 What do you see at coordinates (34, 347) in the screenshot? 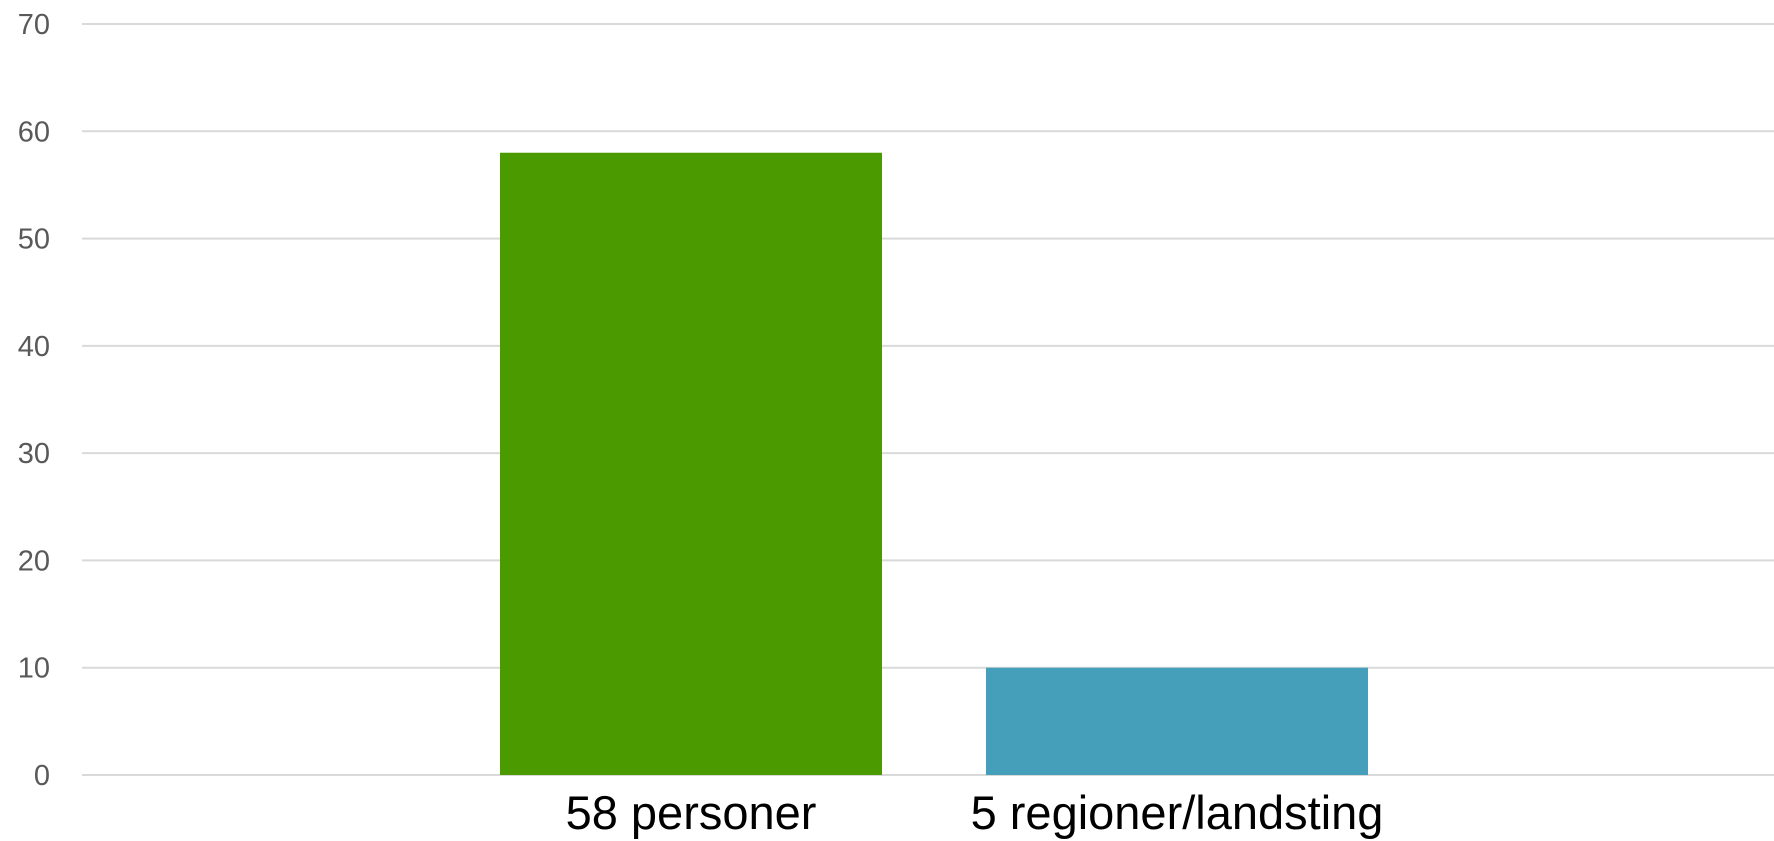
I see `y-tick-label-40: 40` at bounding box center [34, 347].